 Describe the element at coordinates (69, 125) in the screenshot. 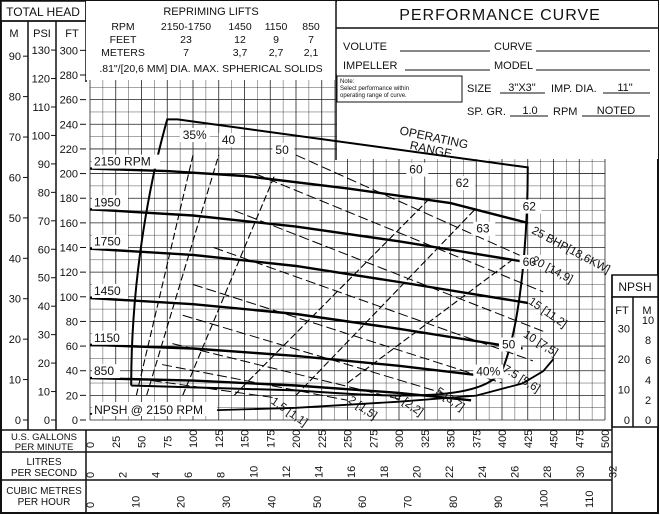

I see `ft-tick-label: 240` at that location.